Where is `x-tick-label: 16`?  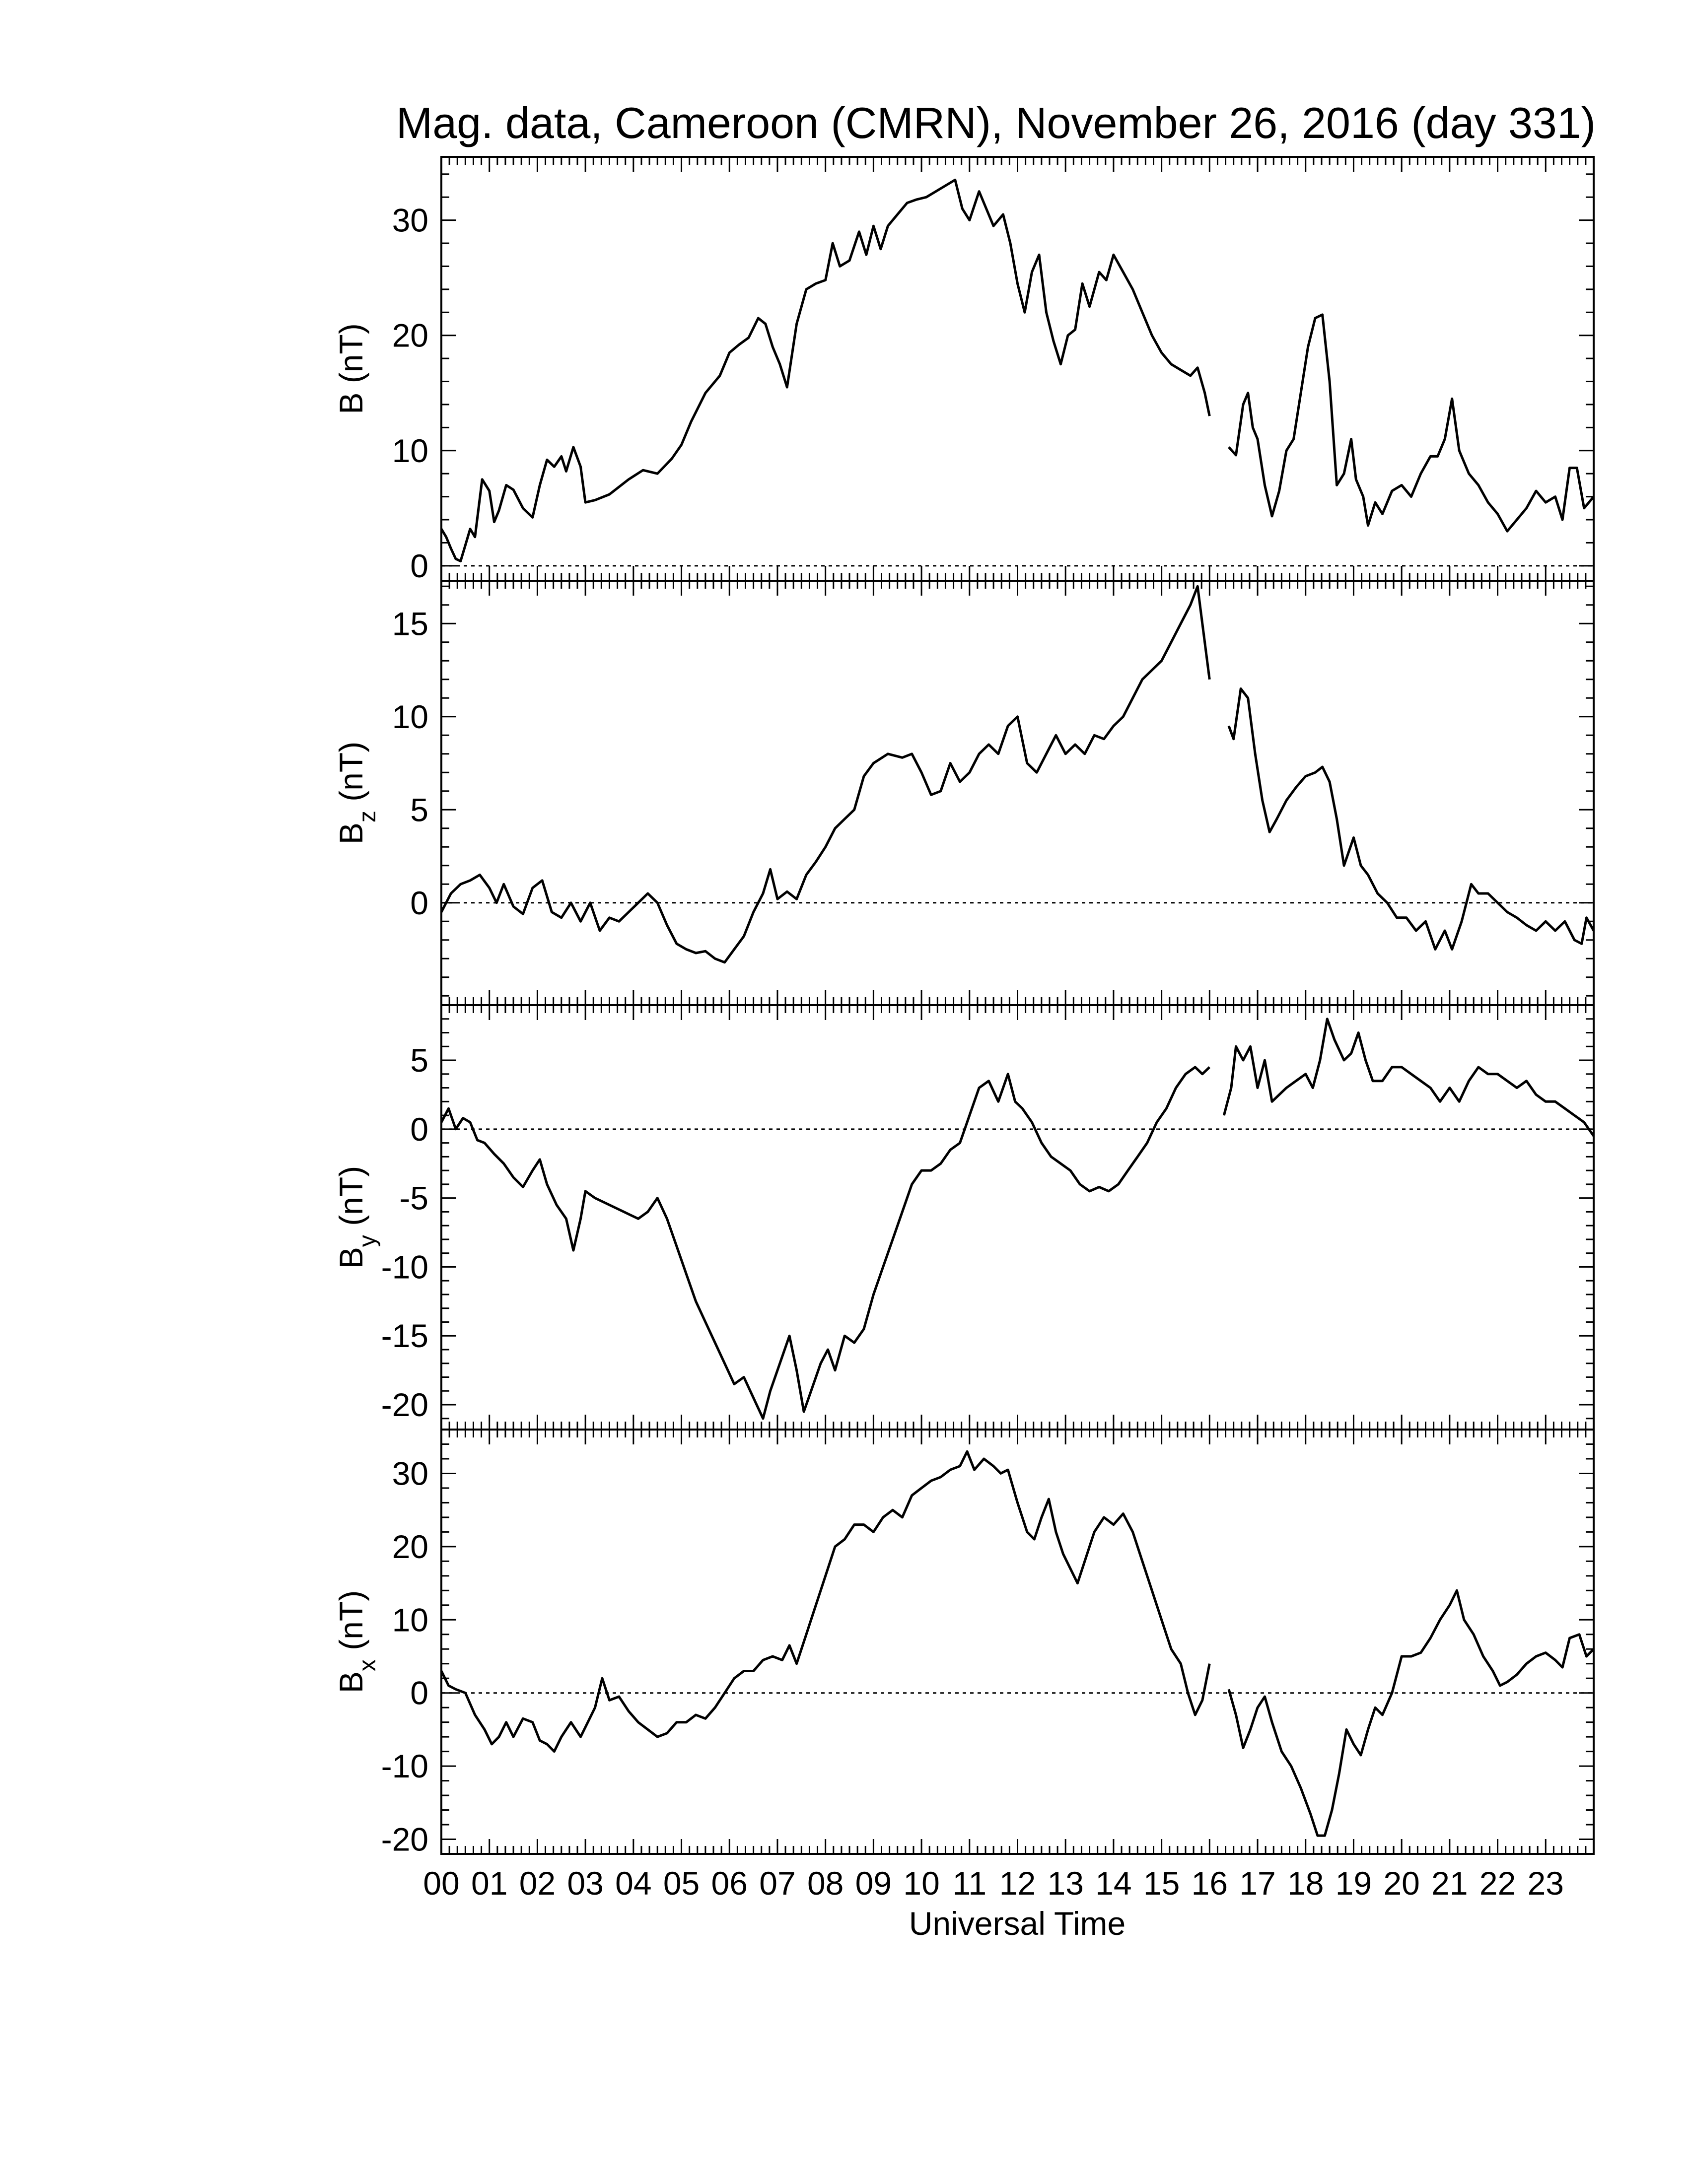
x-tick-label: 16 is located at coordinates (1210, 1883).